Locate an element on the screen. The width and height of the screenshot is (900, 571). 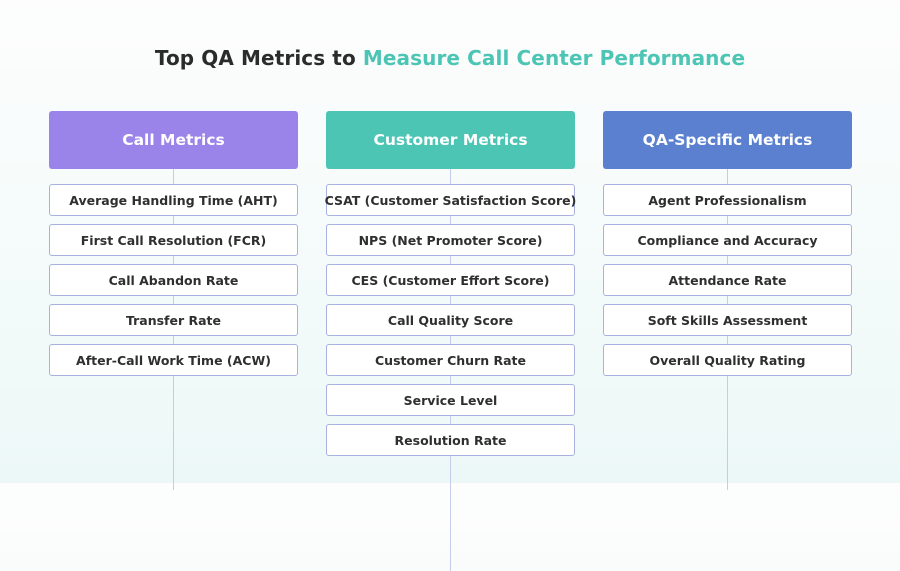
header-qa-specific-metrics: QA-Specific Metrics is located at coordinates (727, 140).